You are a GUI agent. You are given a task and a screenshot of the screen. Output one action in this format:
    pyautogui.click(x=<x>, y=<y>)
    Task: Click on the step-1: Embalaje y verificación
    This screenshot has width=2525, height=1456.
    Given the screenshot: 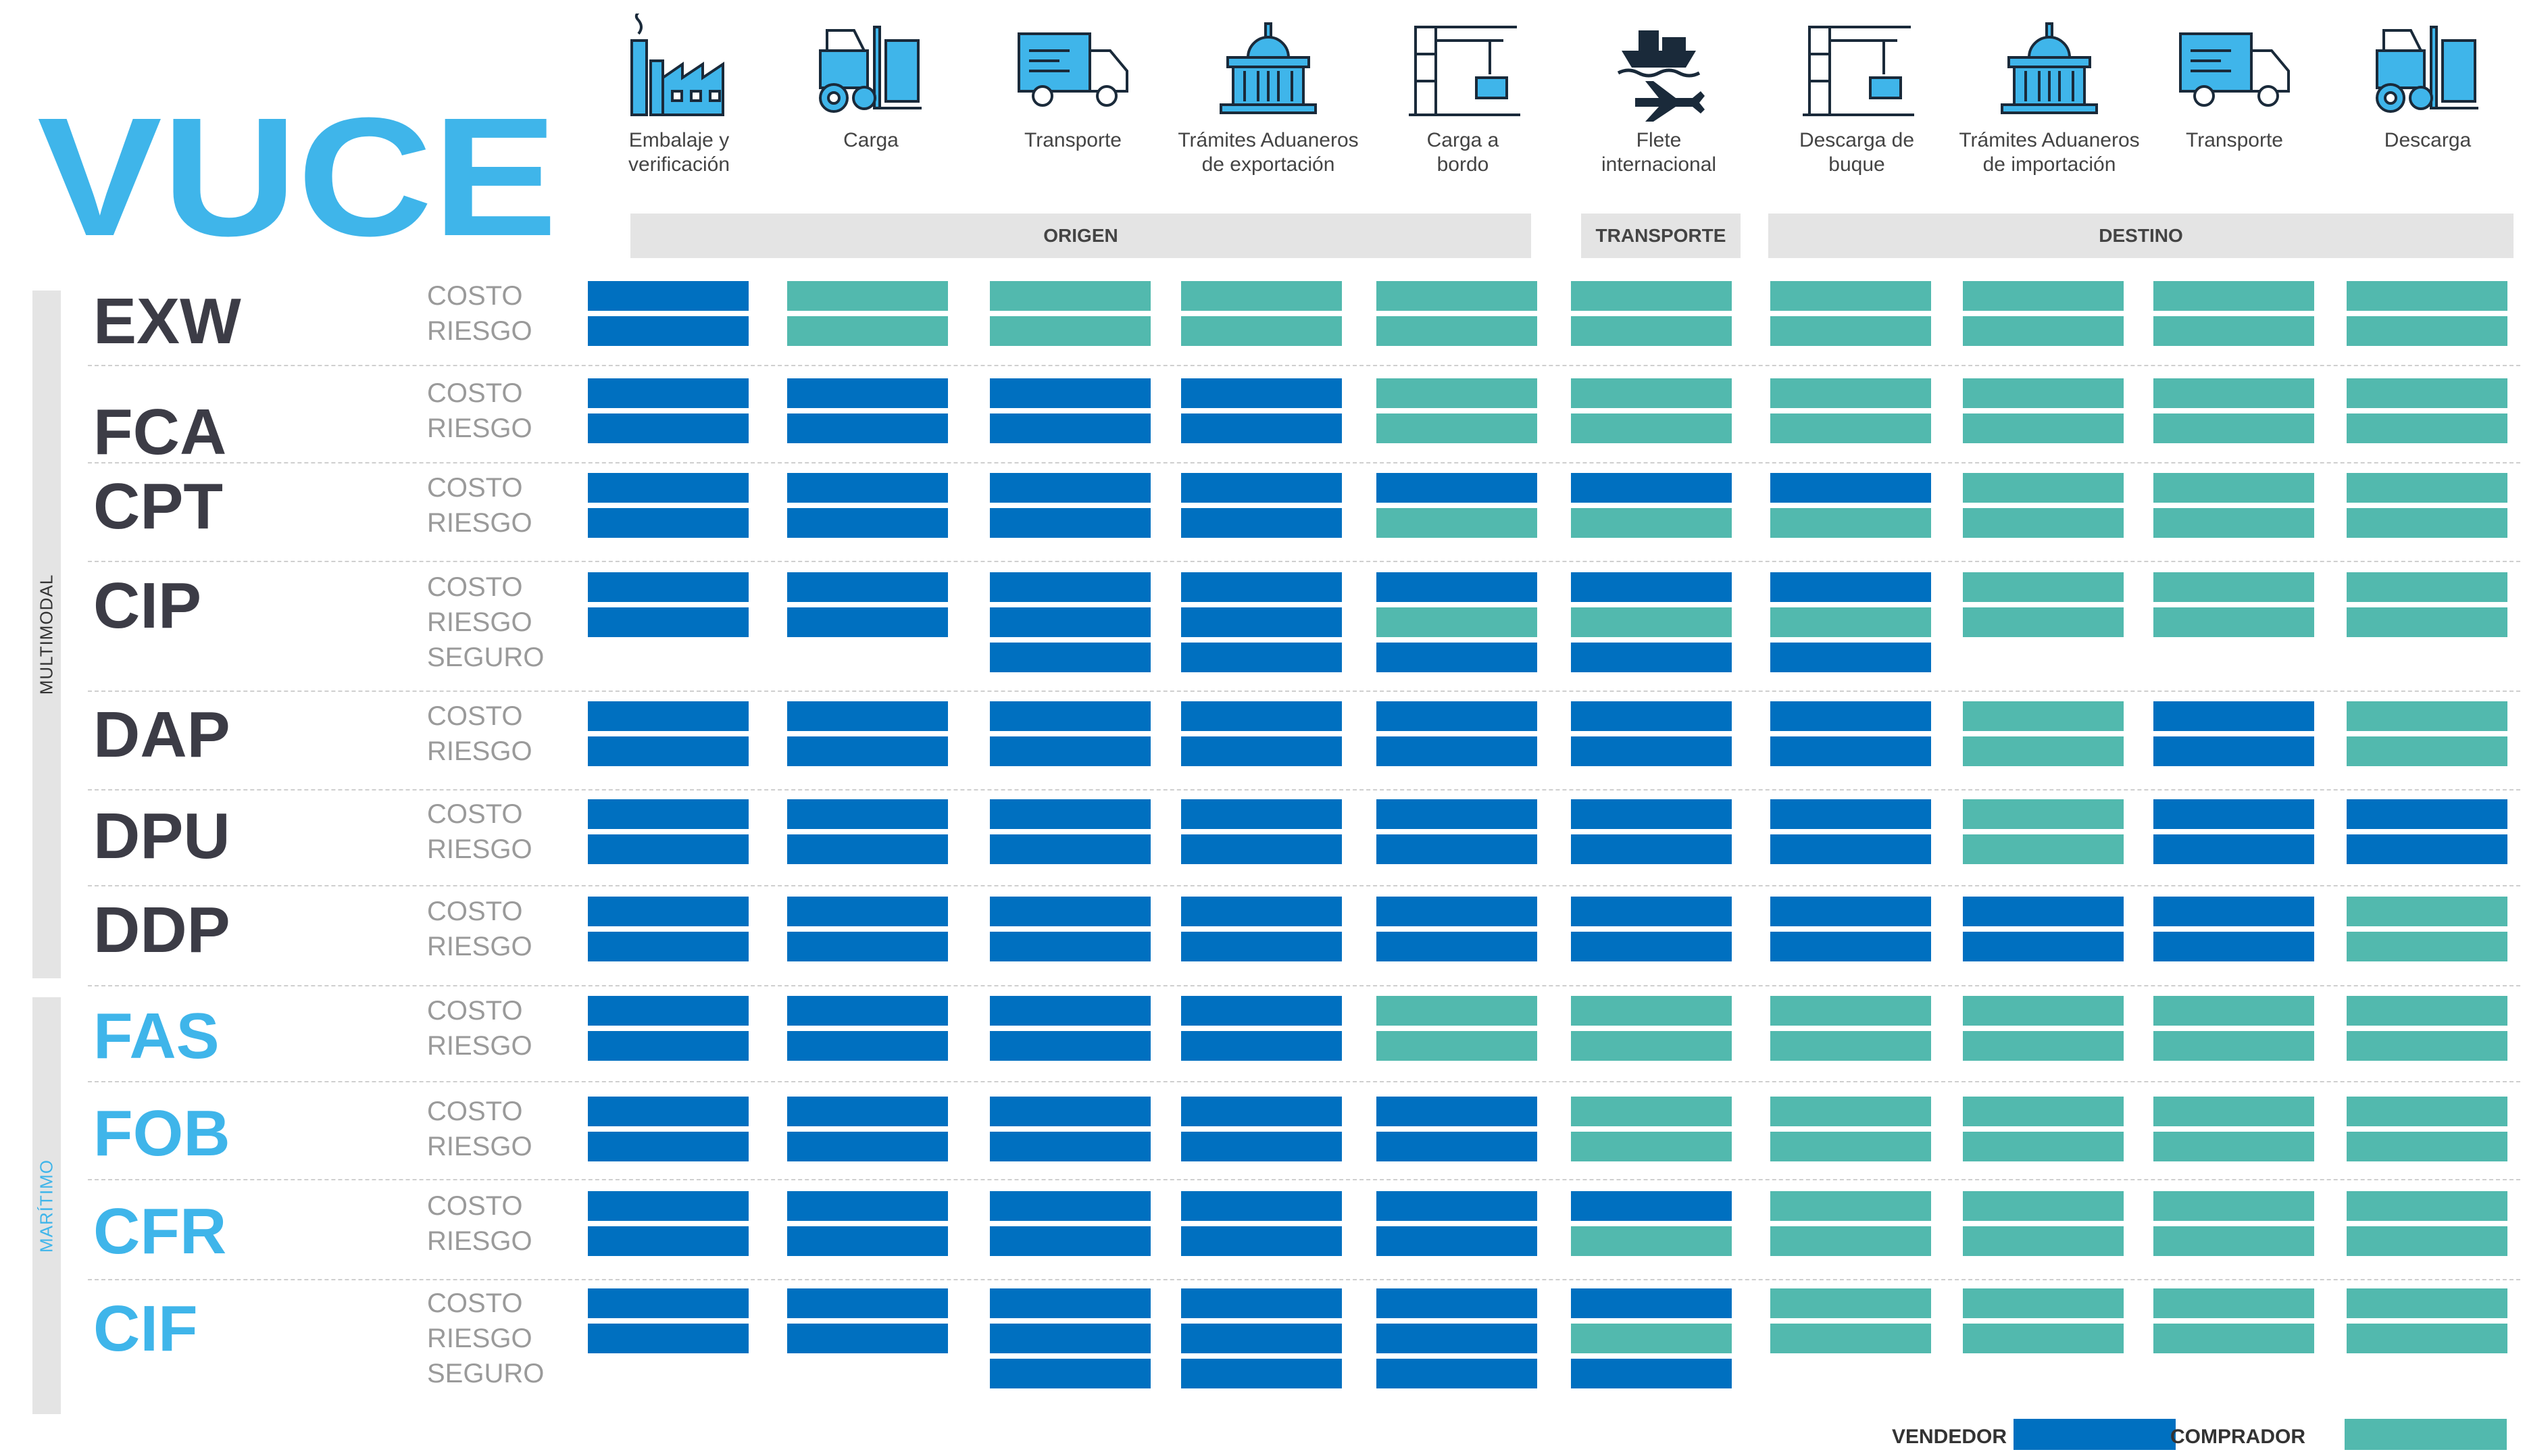 What is the action you would take?
    pyautogui.click(x=679, y=105)
    